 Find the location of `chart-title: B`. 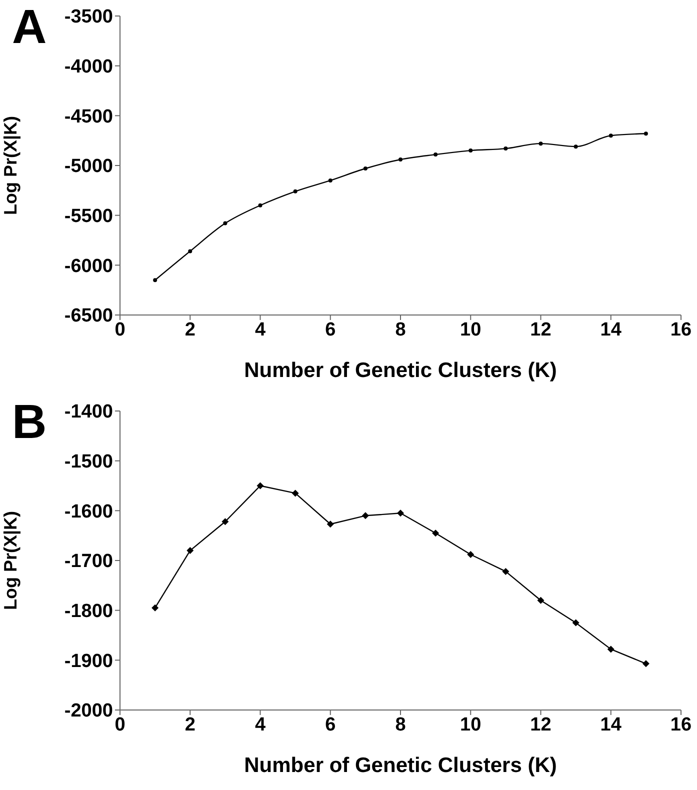

chart-title: B is located at coordinates (29, 423).